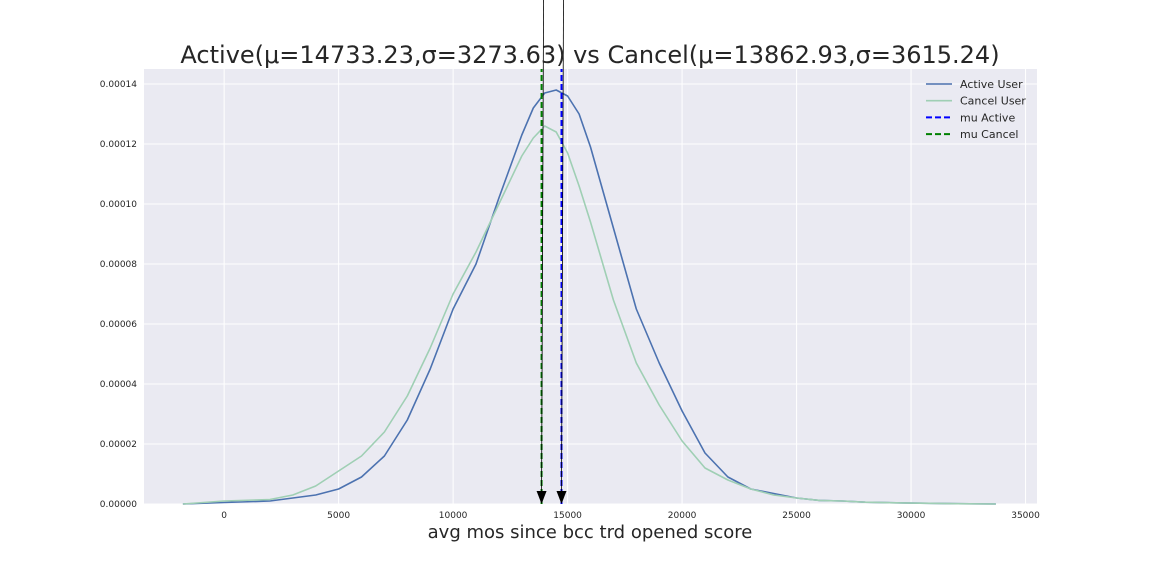  Describe the element at coordinates (118, 325) in the screenshot. I see `y-tick-label: 0.00006` at that location.